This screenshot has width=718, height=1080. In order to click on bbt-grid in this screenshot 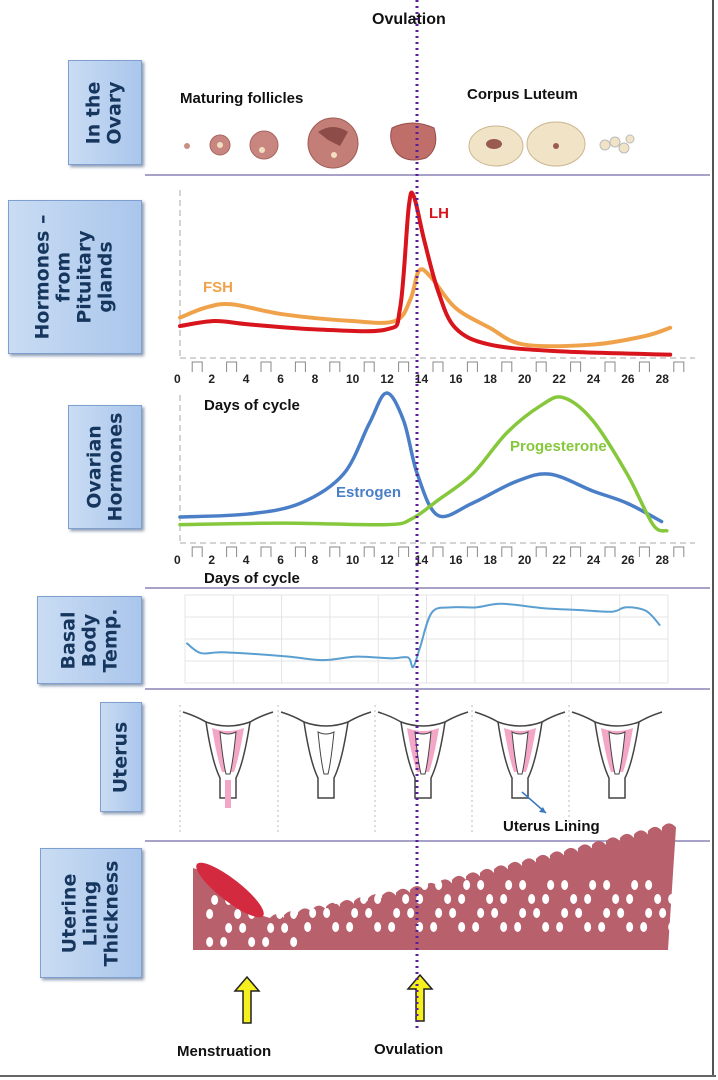, I will do `click(426, 639)`.